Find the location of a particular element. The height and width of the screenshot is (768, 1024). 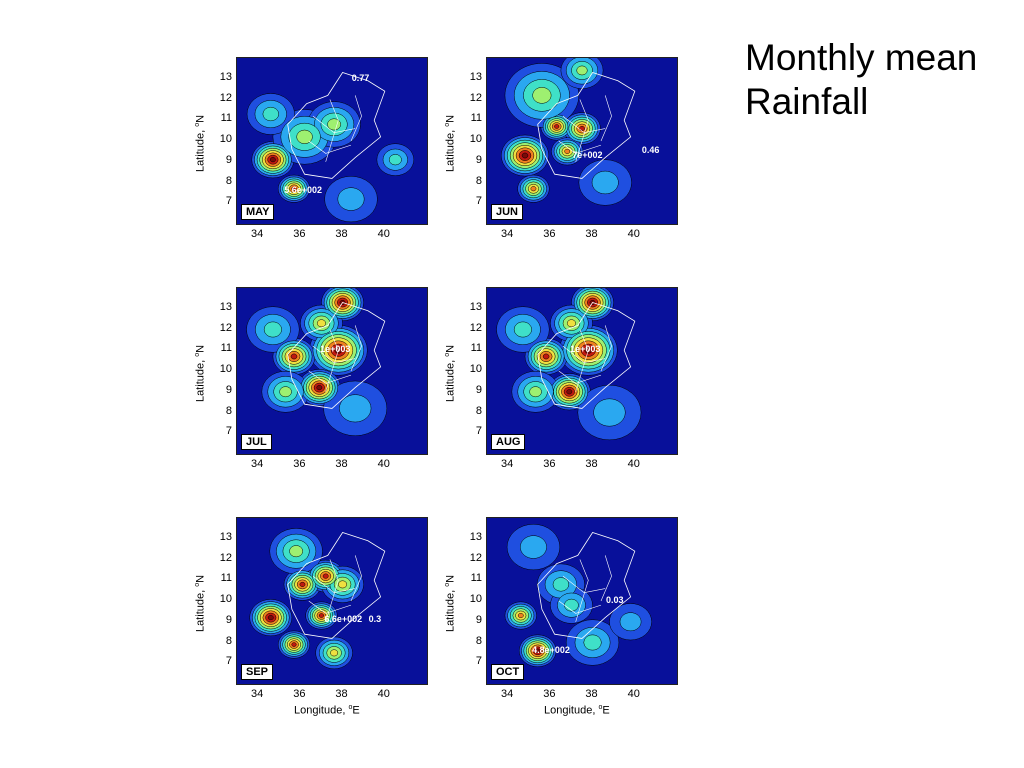

month-label: SEP is located at coordinates (257, 672).